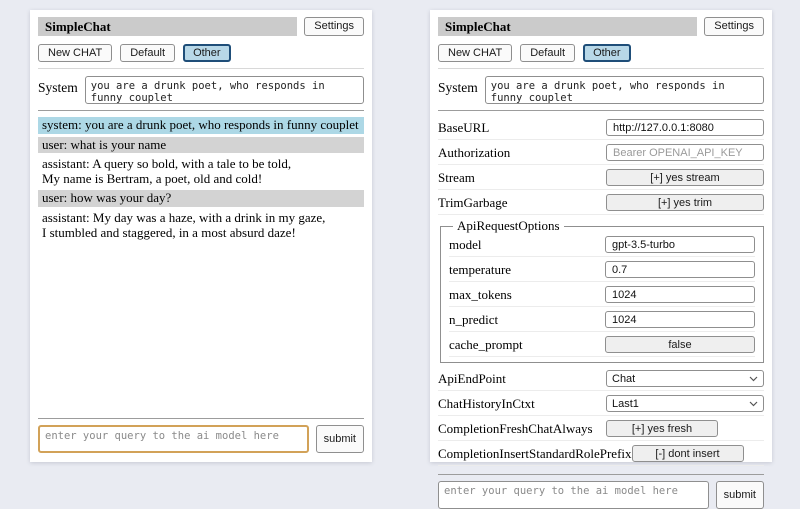 This screenshot has width=800, height=509. What do you see at coordinates (464, 127) in the screenshot?
I see `baseurl-label: BaseURL` at bounding box center [464, 127].